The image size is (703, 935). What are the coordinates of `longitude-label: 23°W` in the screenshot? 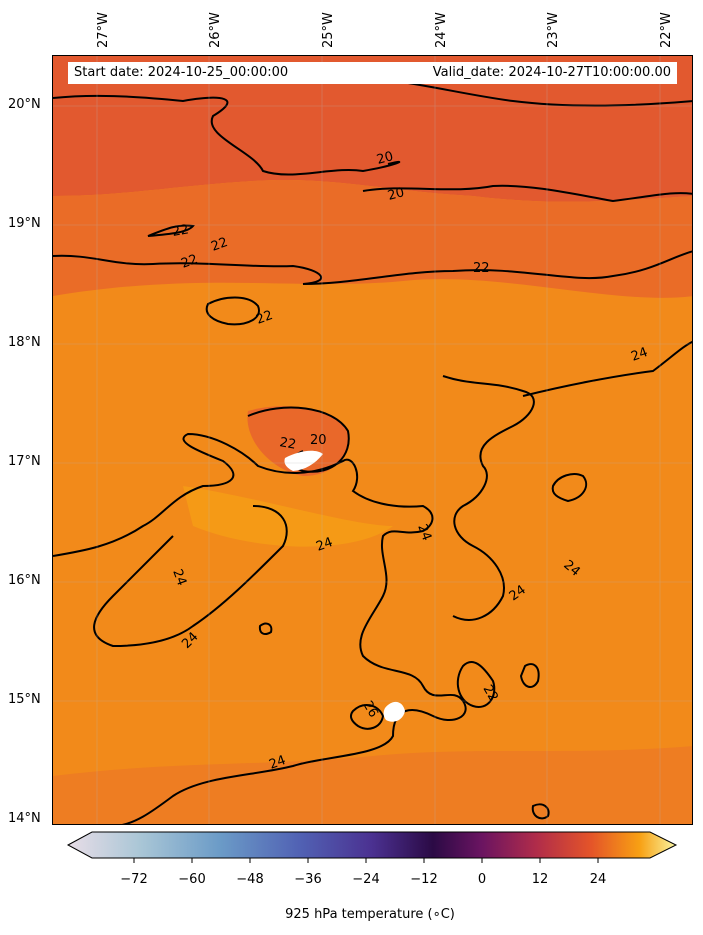 It's located at (553, 30).